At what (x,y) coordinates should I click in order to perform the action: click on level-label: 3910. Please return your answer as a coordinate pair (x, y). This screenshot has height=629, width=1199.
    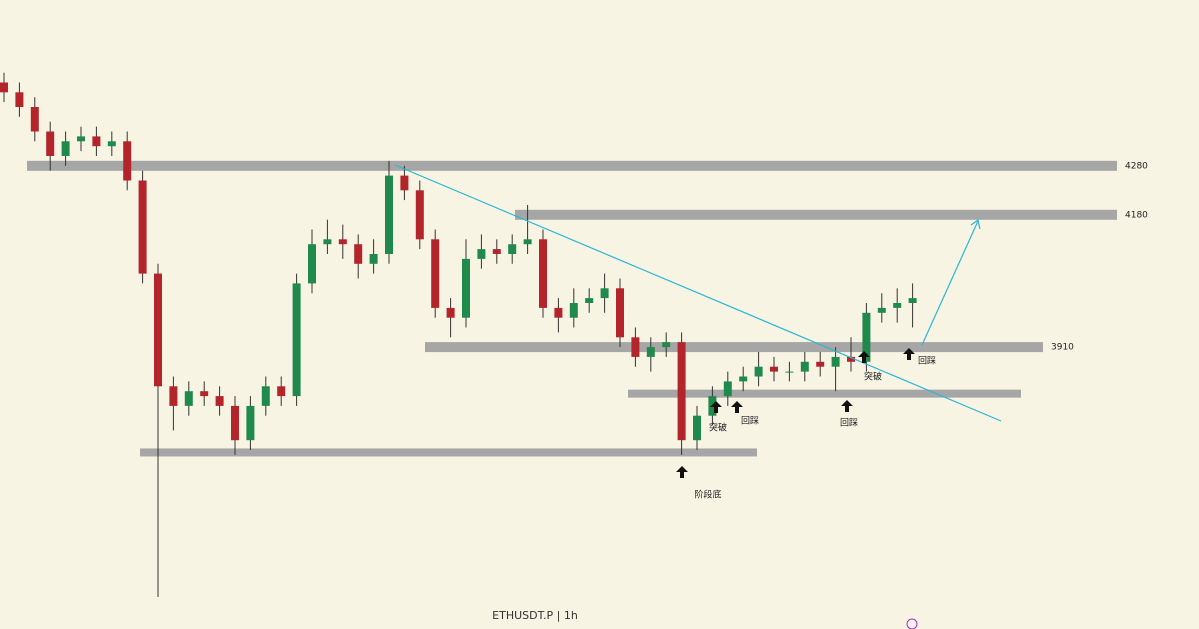
    Looking at the image, I should click on (1062, 348).